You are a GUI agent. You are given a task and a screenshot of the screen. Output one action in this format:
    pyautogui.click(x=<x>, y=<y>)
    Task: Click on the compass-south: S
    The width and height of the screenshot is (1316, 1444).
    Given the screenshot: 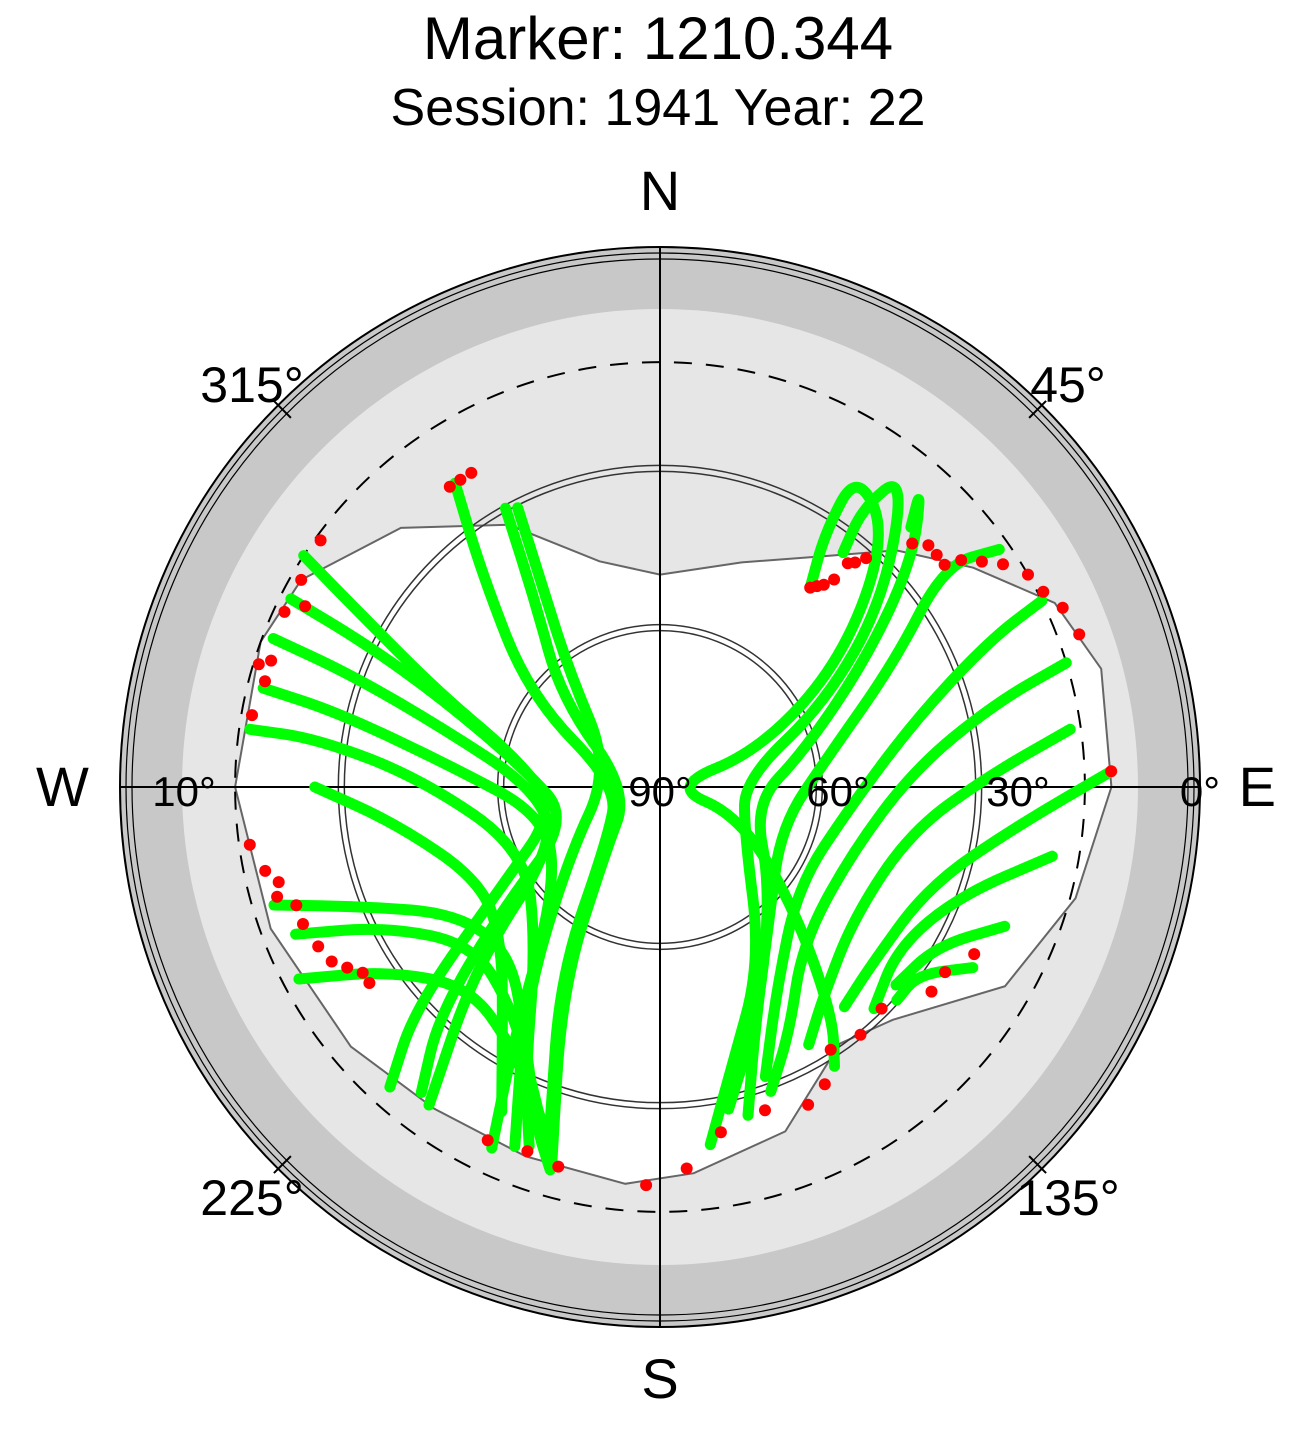 What is the action you would take?
    pyautogui.click(x=659, y=1378)
    